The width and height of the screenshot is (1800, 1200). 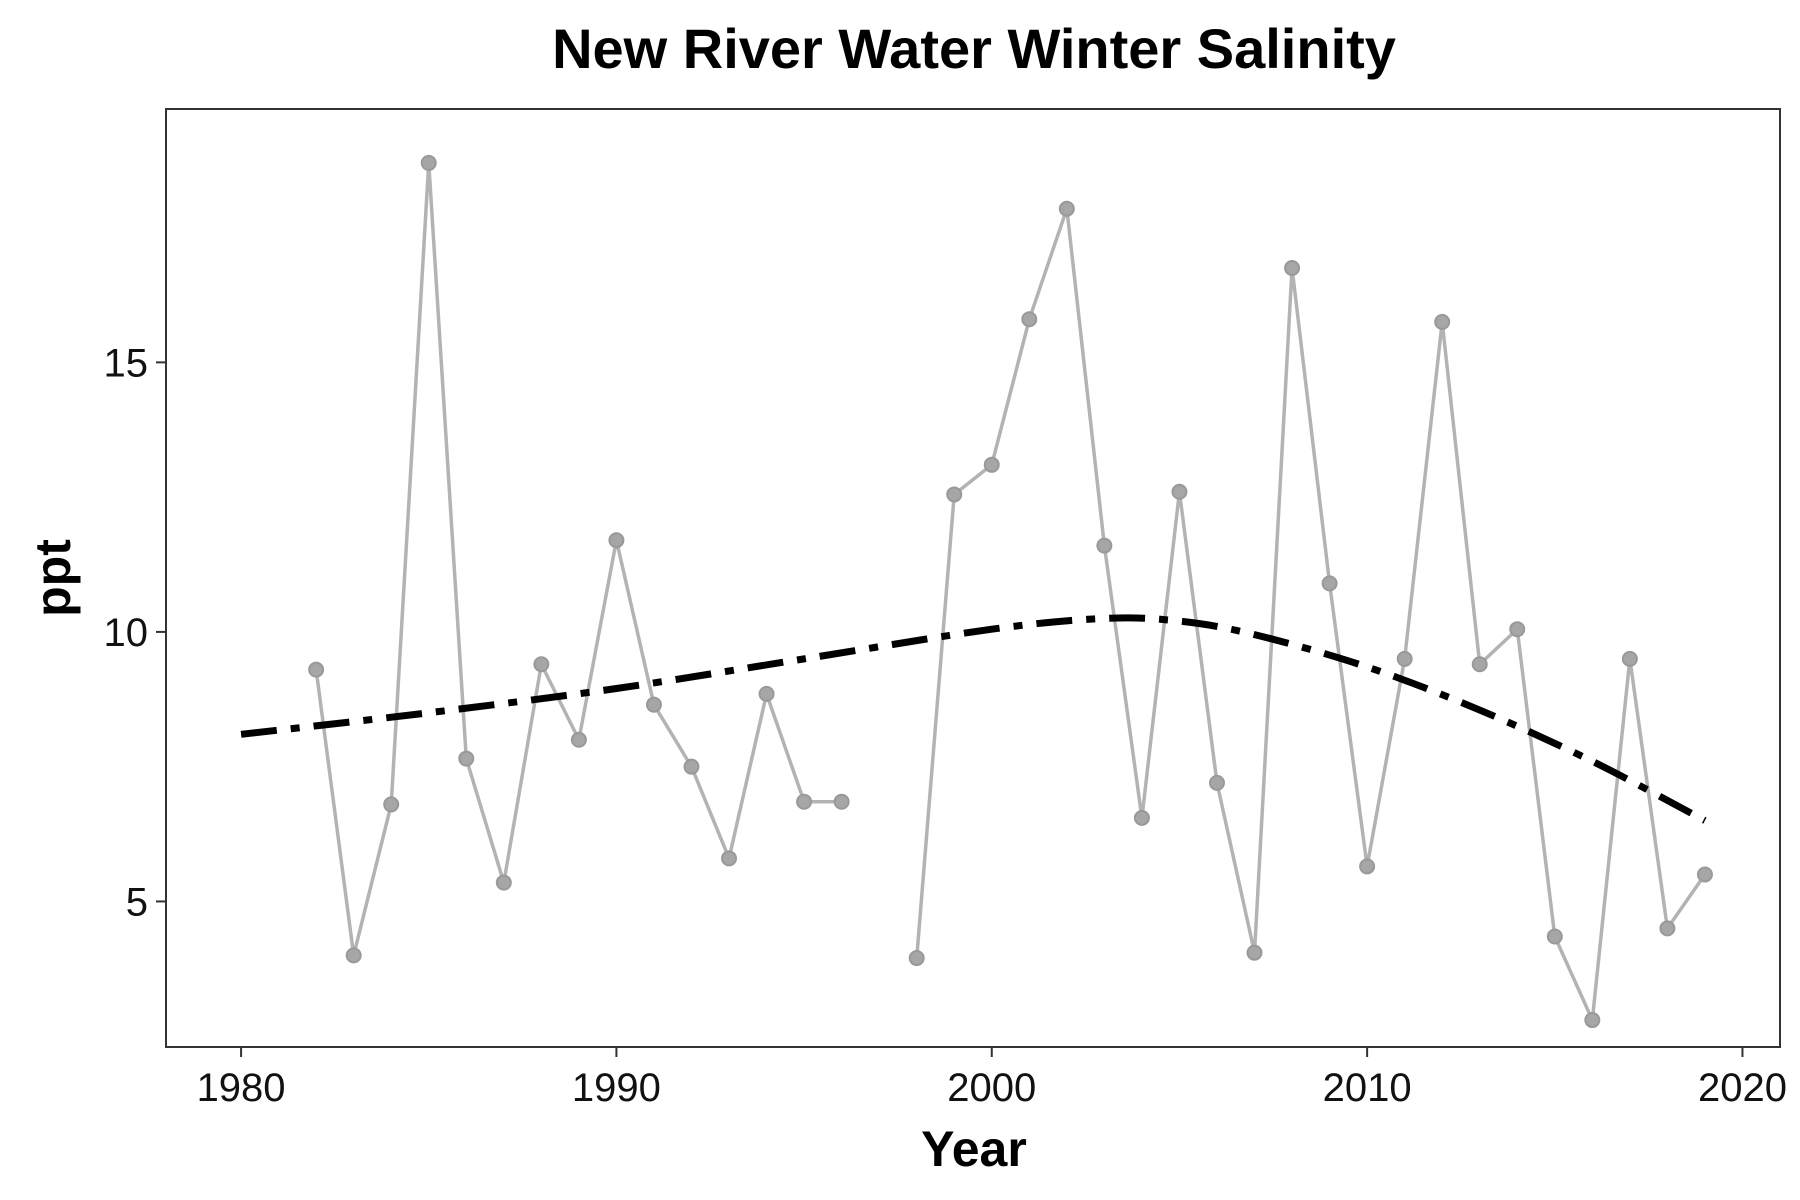 What do you see at coordinates (1742, 1088) in the screenshot?
I see `x-tick-label: 2020` at bounding box center [1742, 1088].